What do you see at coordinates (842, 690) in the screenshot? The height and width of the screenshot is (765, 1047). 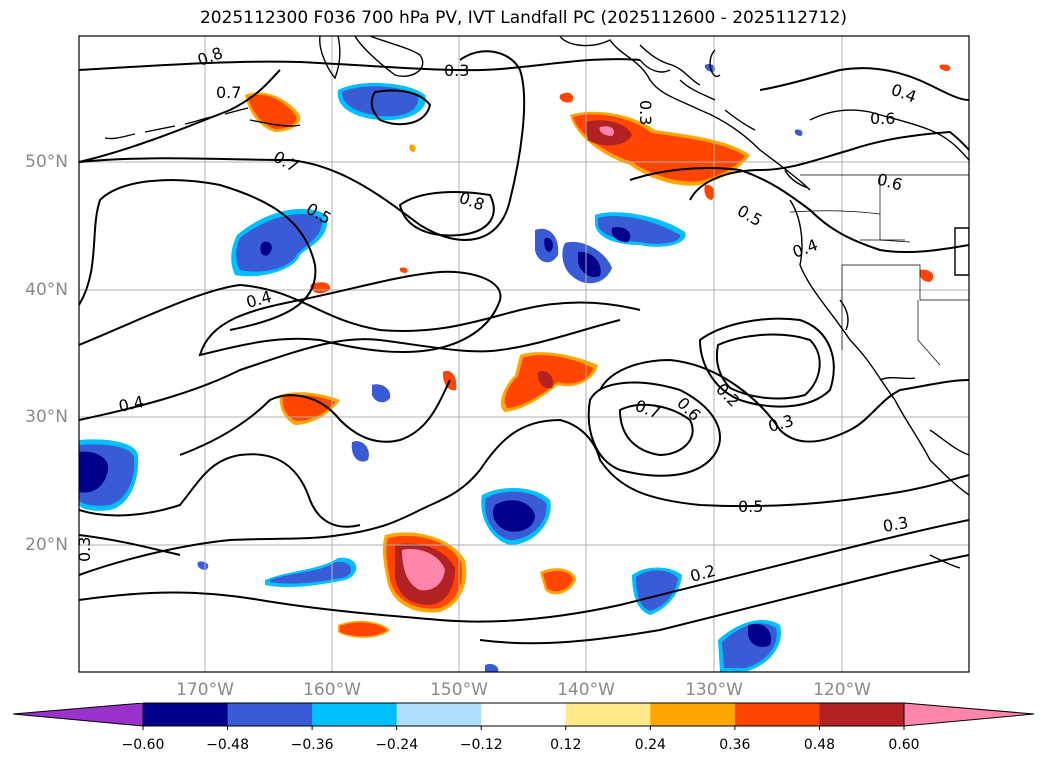 I see `lon-label: 120°W` at bounding box center [842, 690].